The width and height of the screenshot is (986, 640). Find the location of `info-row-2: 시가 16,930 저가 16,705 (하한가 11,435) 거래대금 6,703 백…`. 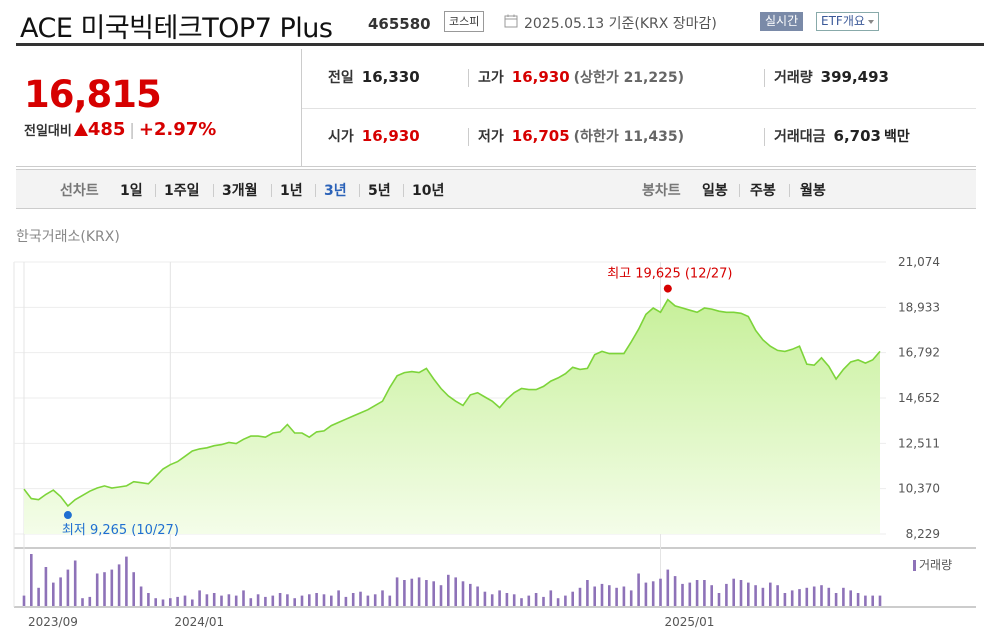

info-row-2: 시가 16,930 저가 16,705 (하한가 11,435) 거래대금 6,703 백… is located at coordinates (639, 137).